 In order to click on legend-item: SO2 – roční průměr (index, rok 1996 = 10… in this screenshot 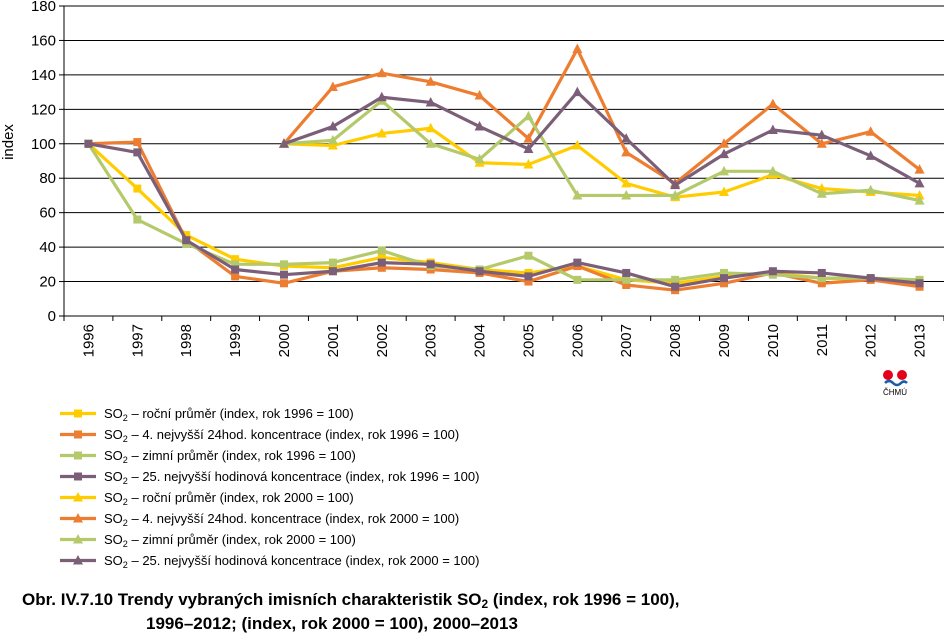, I will do `click(269, 413)`.